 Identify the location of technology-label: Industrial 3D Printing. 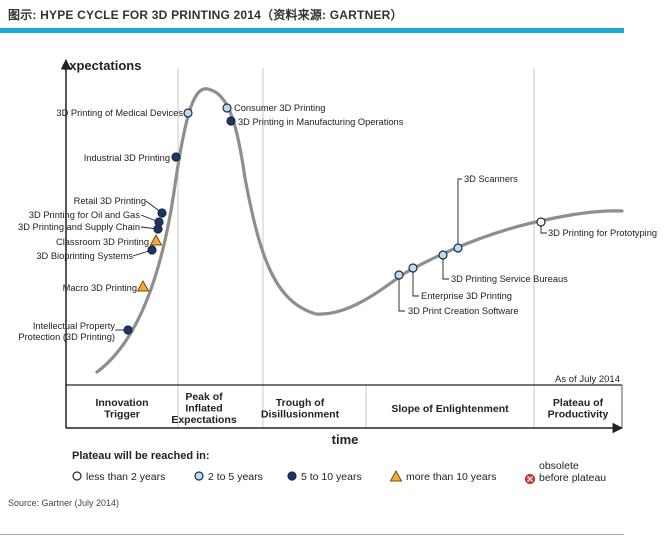
(127, 158).